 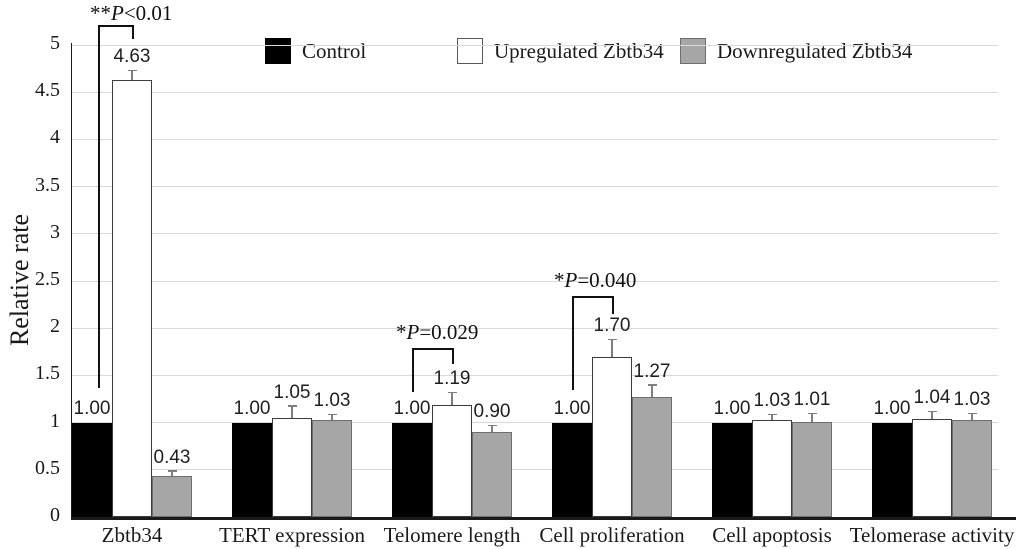 What do you see at coordinates (452, 535) in the screenshot?
I see `x-tick-label: Telomere length` at bounding box center [452, 535].